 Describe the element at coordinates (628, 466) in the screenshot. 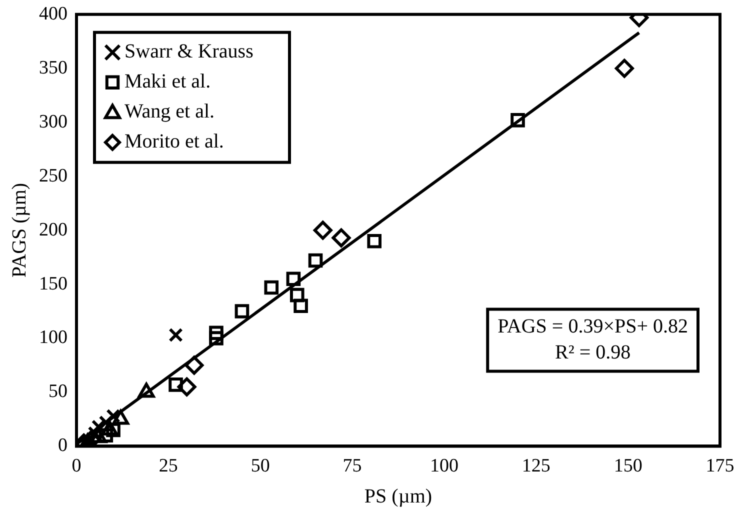

I see `x-tick-label: 150` at that location.